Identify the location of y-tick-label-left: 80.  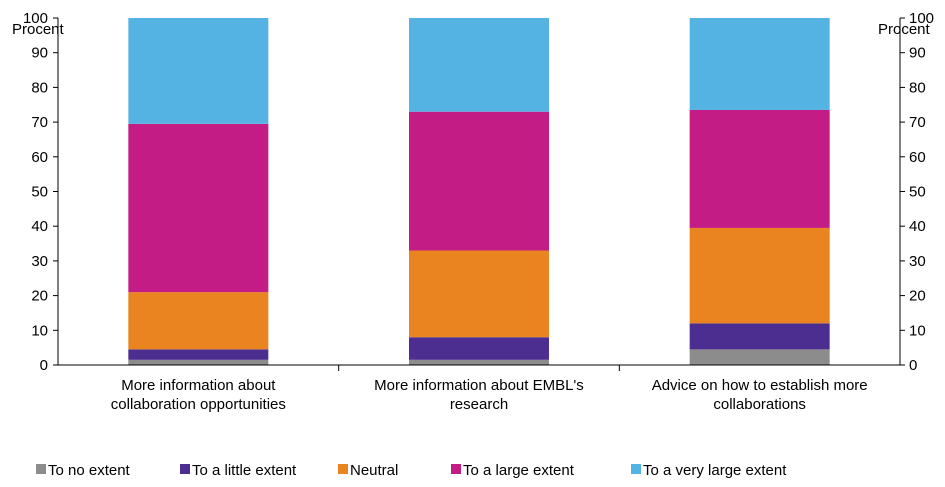
(39, 87).